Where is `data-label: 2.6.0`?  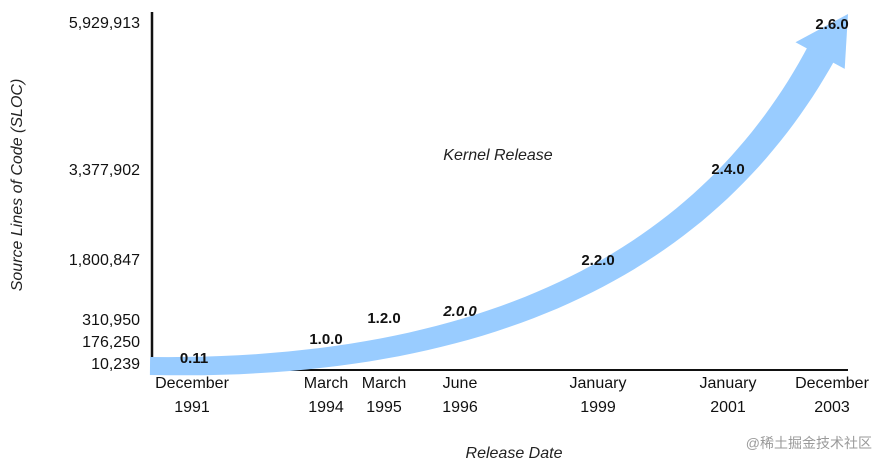
data-label: 2.6.0 is located at coordinates (831, 24).